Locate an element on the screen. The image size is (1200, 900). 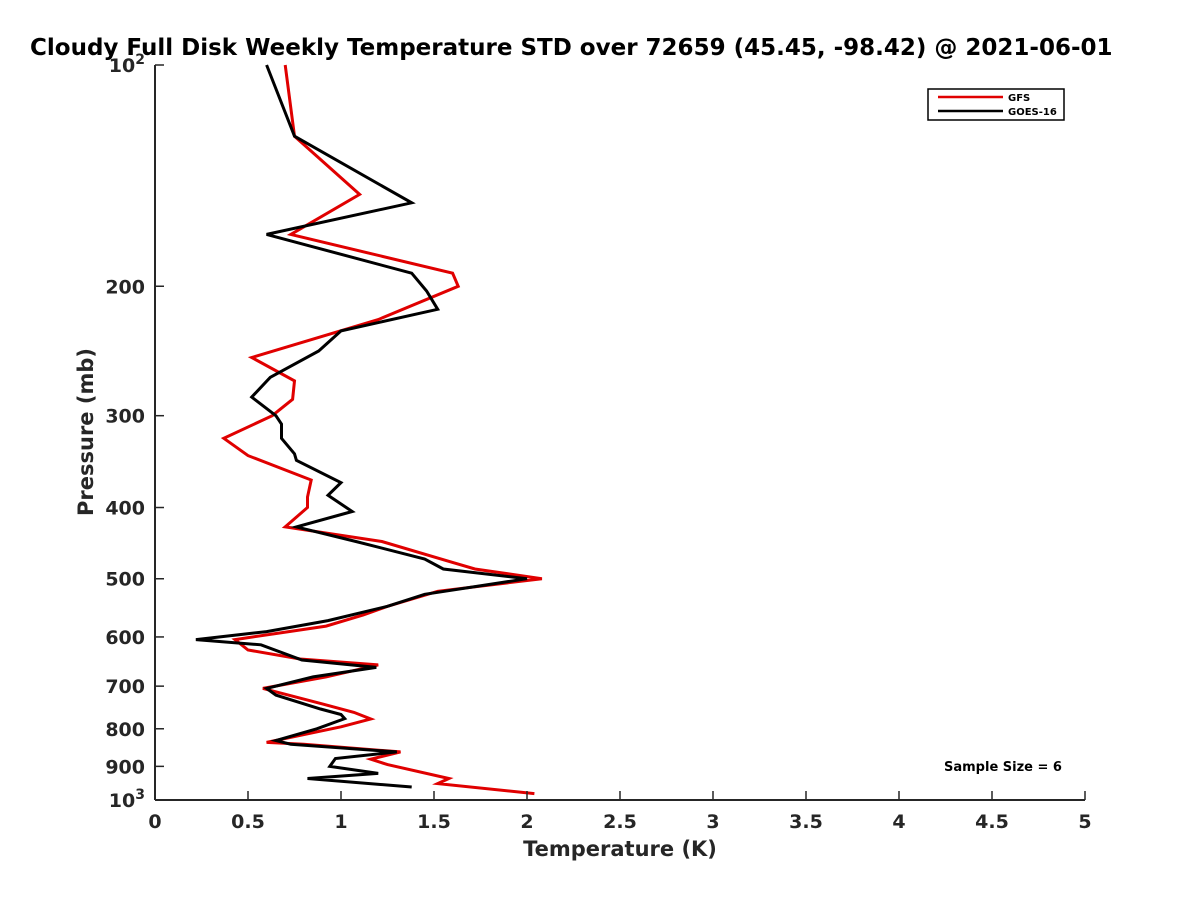
x-tick-label: 0.5 is located at coordinates (248, 822).